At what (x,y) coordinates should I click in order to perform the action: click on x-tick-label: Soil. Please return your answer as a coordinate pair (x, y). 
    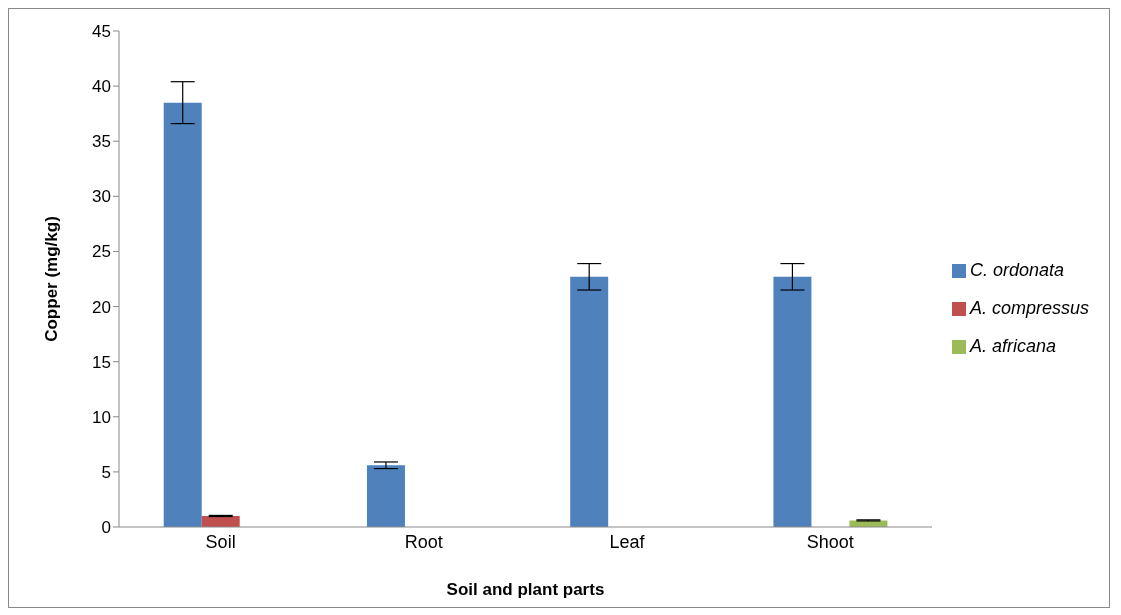
    Looking at the image, I should click on (220, 541).